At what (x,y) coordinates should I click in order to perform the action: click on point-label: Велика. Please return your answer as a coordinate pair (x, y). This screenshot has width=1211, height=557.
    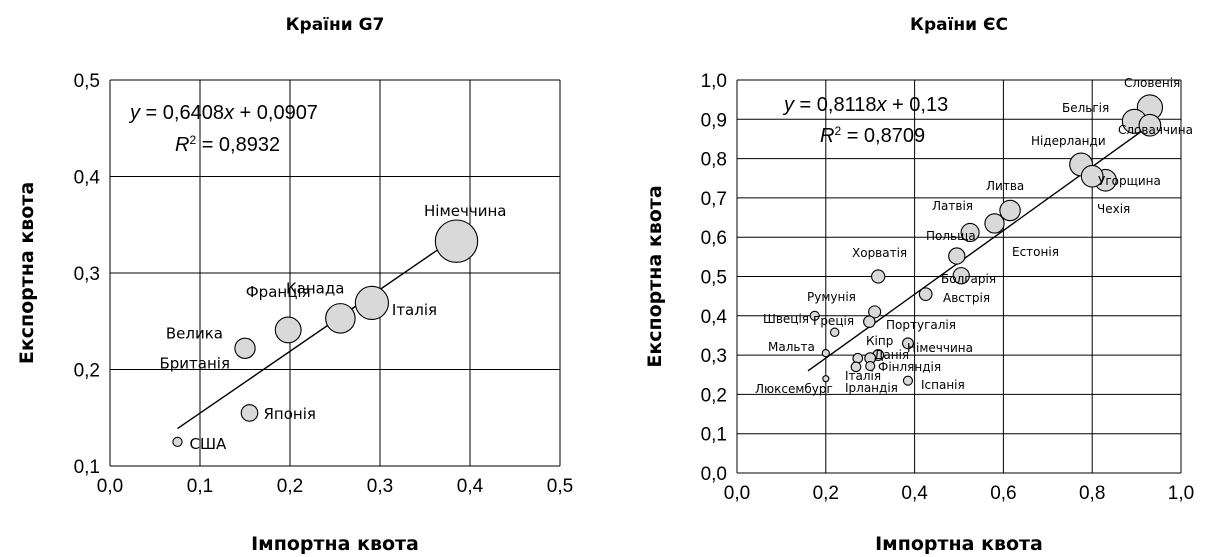
    Looking at the image, I should click on (194, 333).